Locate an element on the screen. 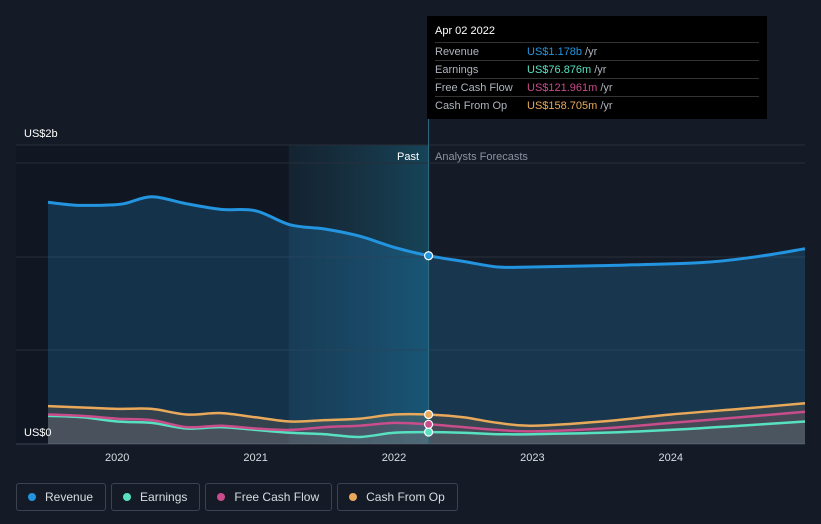 Image resolution: width=821 pixels, height=524 pixels. tooltip-row-earnings: Earnings US$76.876m /yr is located at coordinates (597, 69).